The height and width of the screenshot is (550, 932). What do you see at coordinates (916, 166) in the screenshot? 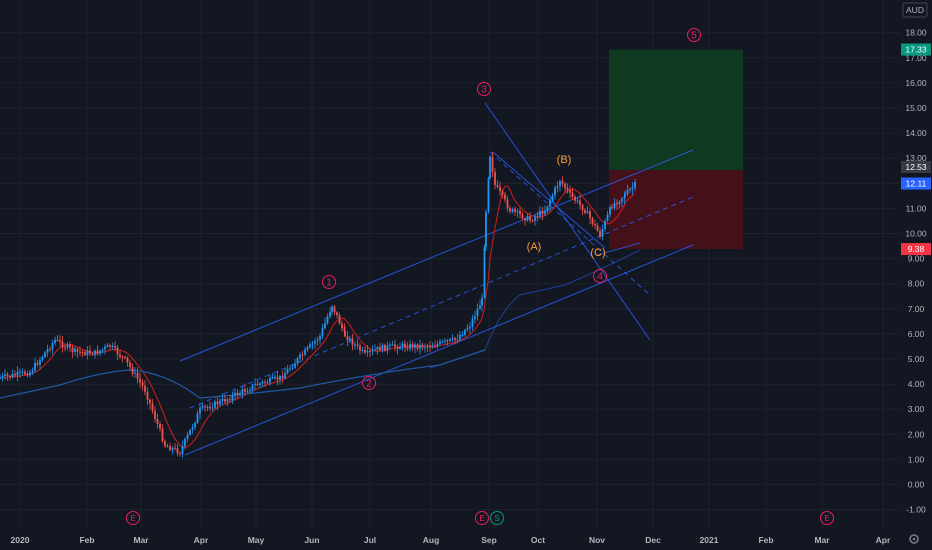
I see `price-tag` at bounding box center [916, 166].